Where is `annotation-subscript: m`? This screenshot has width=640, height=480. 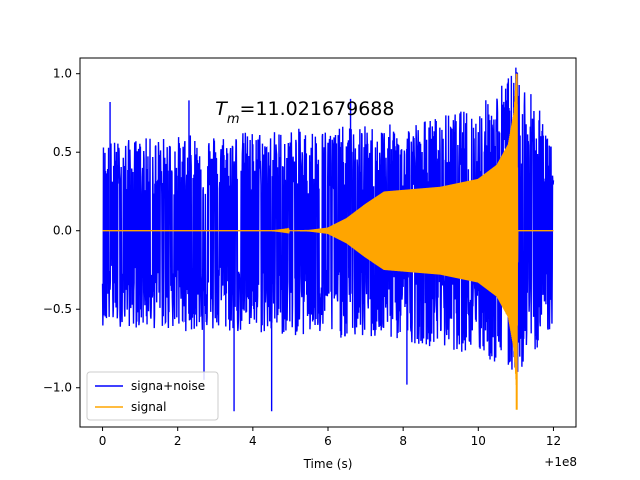 annotation-subscript: m is located at coordinates (233, 119).